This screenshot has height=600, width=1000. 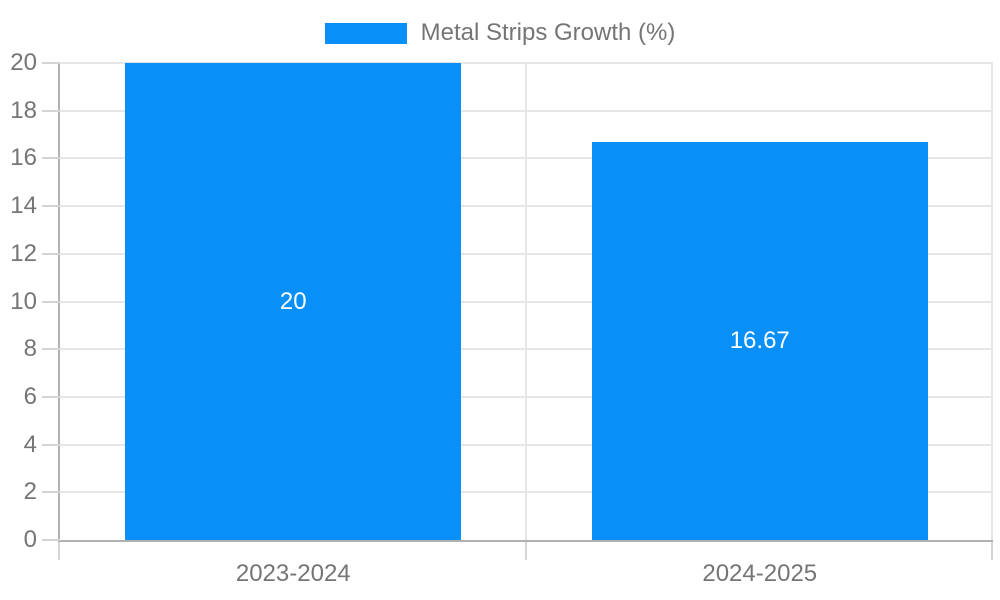 I want to click on legend: Metal Strips Growth (%), so click(x=500, y=32).